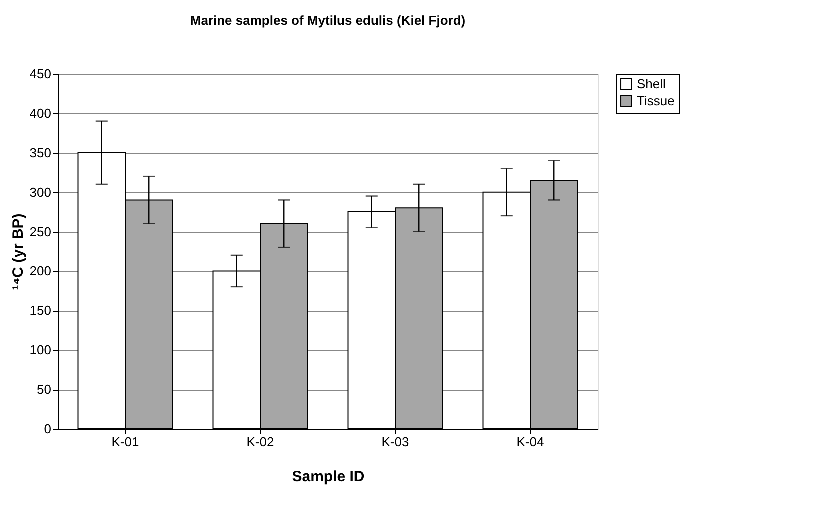 This screenshot has height=527, width=839. What do you see at coordinates (41, 310) in the screenshot?
I see `y-tick-label: 150` at bounding box center [41, 310].